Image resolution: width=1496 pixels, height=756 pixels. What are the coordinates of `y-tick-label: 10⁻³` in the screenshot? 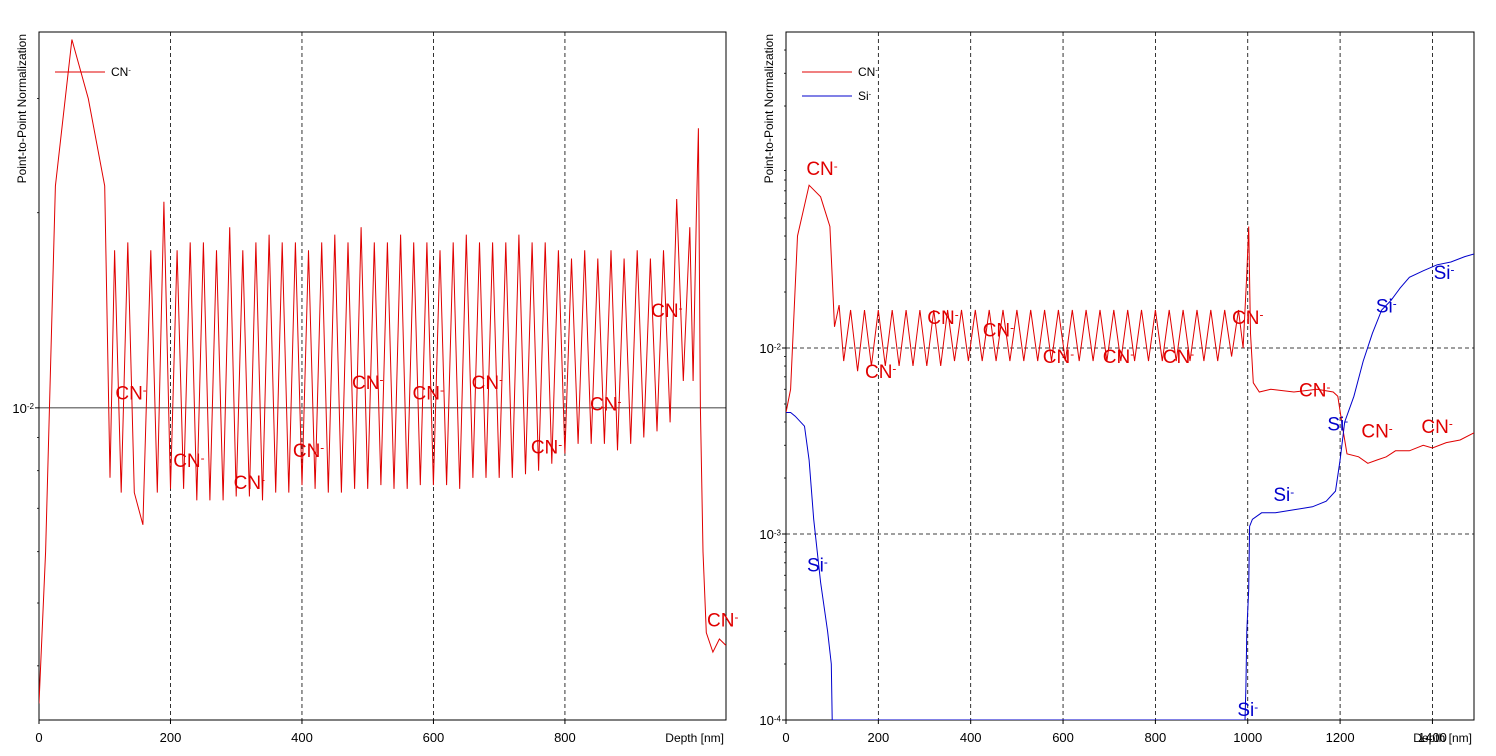 It's located at (770, 534).